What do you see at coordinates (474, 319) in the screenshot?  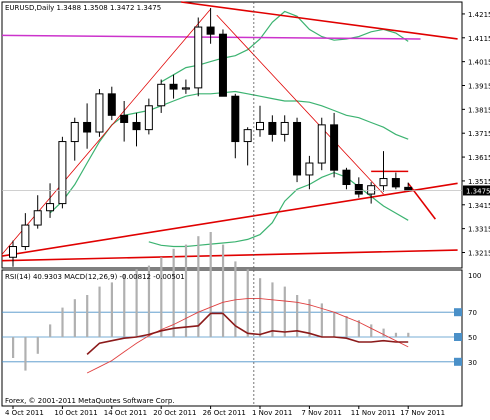 I see `indicator-axis: 100 70 50 30` at bounding box center [474, 319].